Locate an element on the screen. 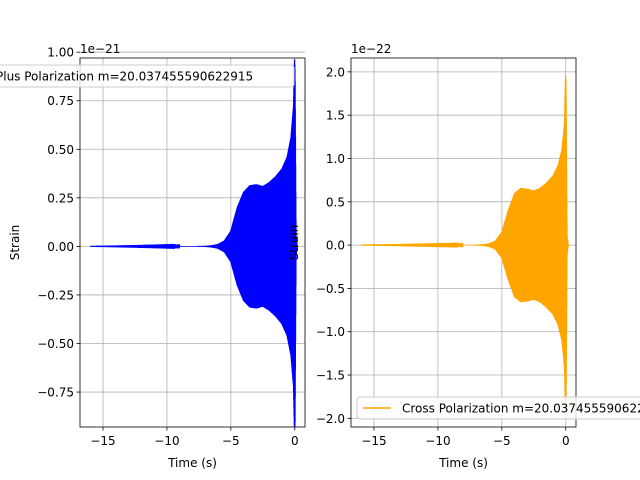 This screenshot has width=640, height=480. y-tick-label: 1.00 is located at coordinates (60, 53).